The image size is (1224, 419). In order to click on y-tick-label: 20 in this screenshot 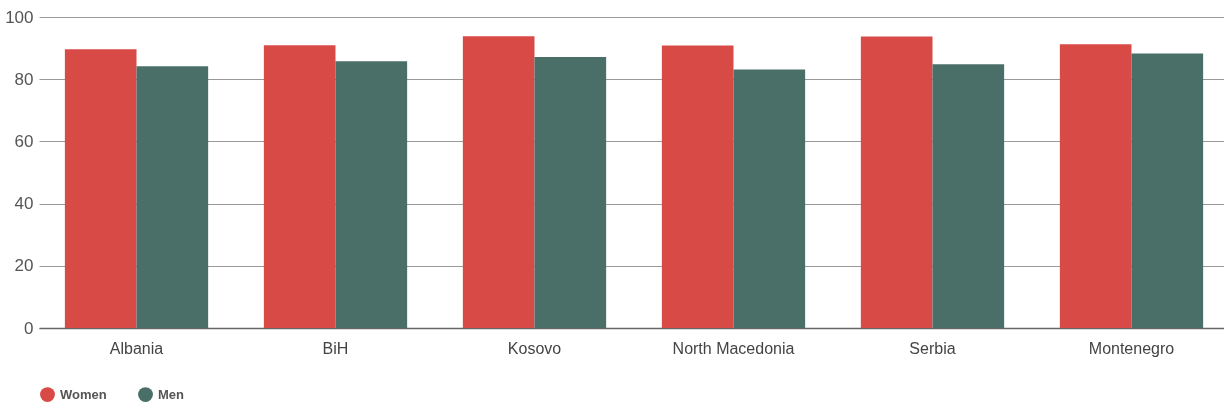, I will do `click(24, 266)`.